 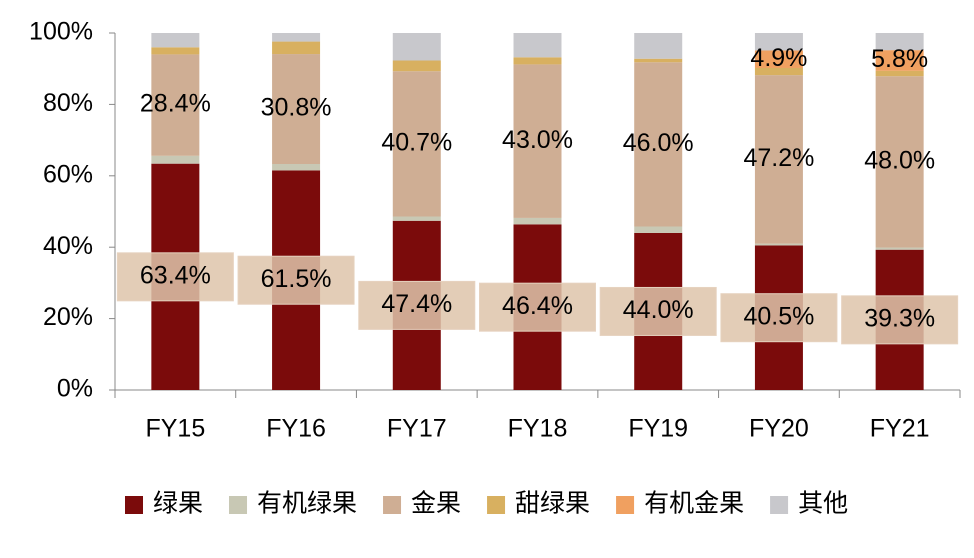 I want to click on data-label: 40.5%, so click(x=778, y=316).